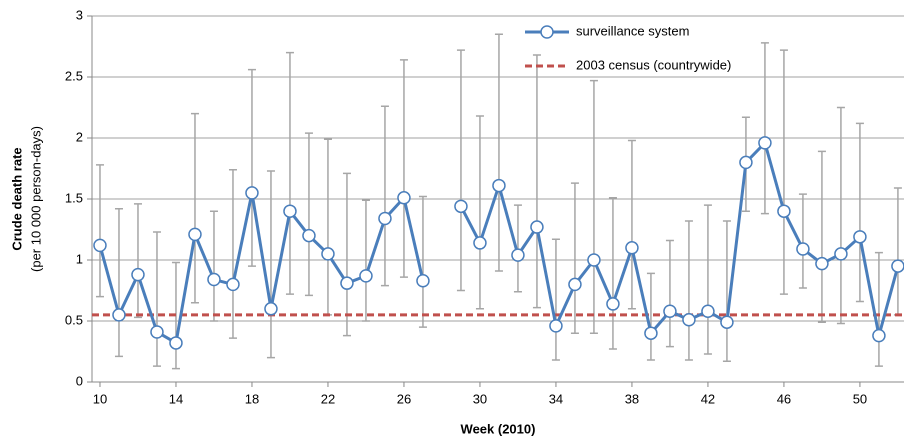 The width and height of the screenshot is (904, 441). What do you see at coordinates (498, 428) in the screenshot?
I see `x-axis-title: Week (2010)` at bounding box center [498, 428].